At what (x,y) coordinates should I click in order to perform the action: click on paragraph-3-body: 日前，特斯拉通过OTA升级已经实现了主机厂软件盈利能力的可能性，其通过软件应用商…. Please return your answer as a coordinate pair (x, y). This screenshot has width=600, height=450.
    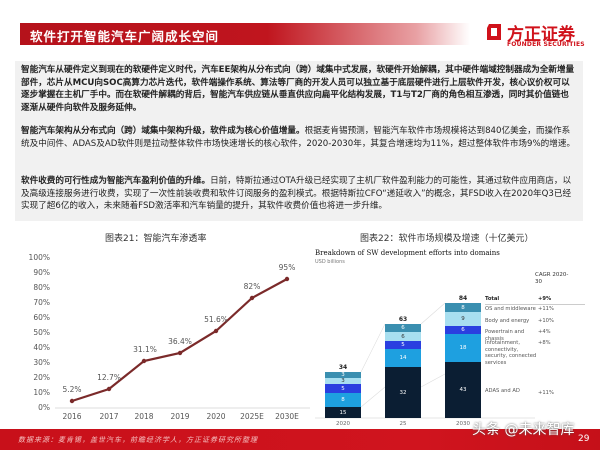
    Looking at the image, I should click on (296, 193).